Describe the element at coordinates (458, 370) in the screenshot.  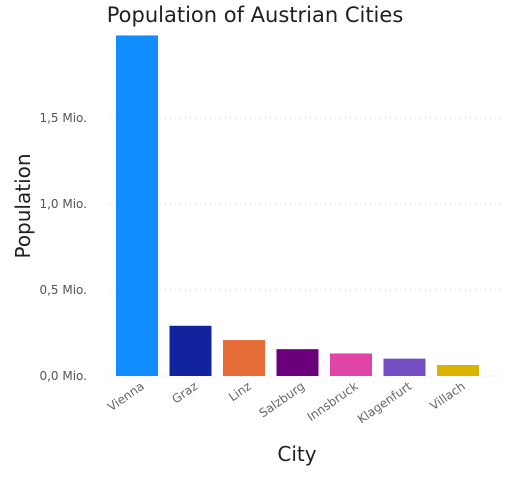
I see `bar-villach` at that location.